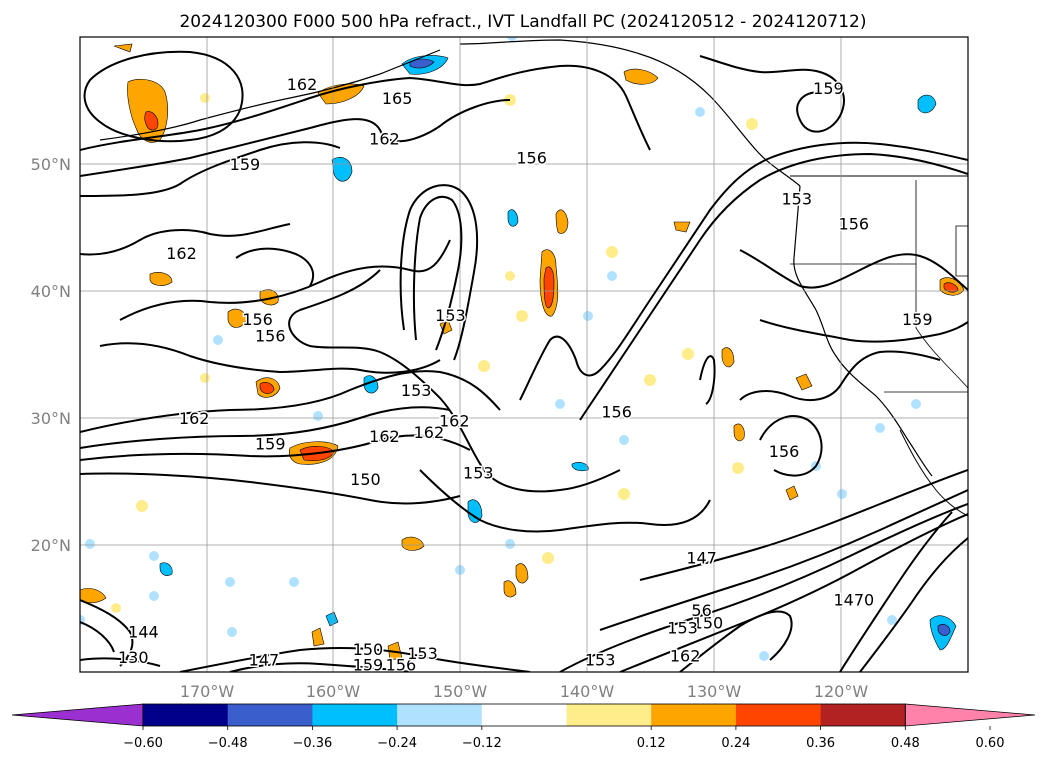 The width and height of the screenshot is (1047, 765). Describe the element at coordinates (267, 388) in the screenshot. I see `shade-west-mid-red` at that location.